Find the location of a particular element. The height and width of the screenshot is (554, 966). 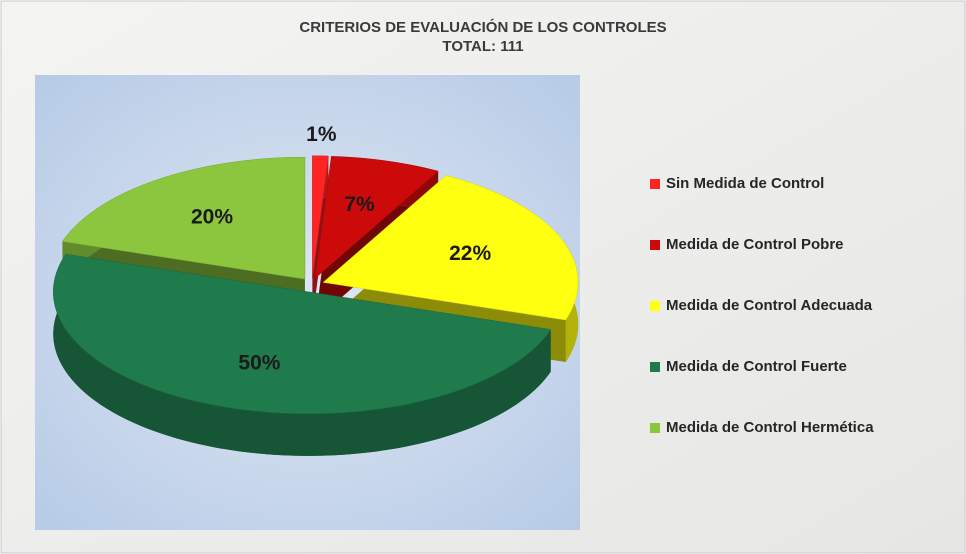

legend-label: Medida de Control Hermética is located at coordinates (770, 427).